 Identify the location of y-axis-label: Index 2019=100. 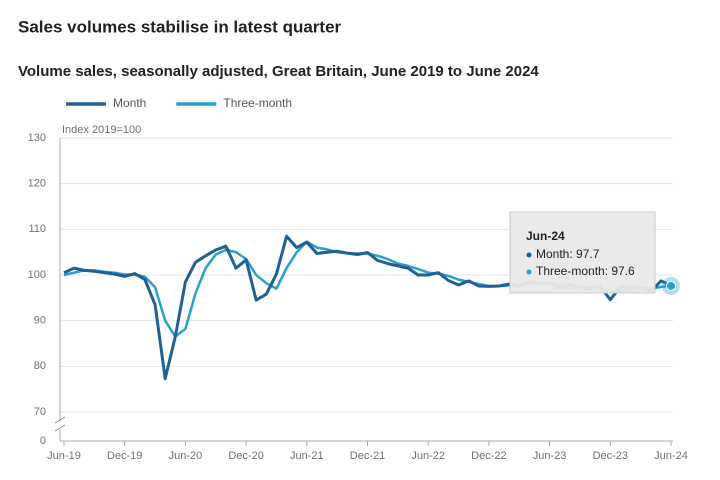
(101, 130).